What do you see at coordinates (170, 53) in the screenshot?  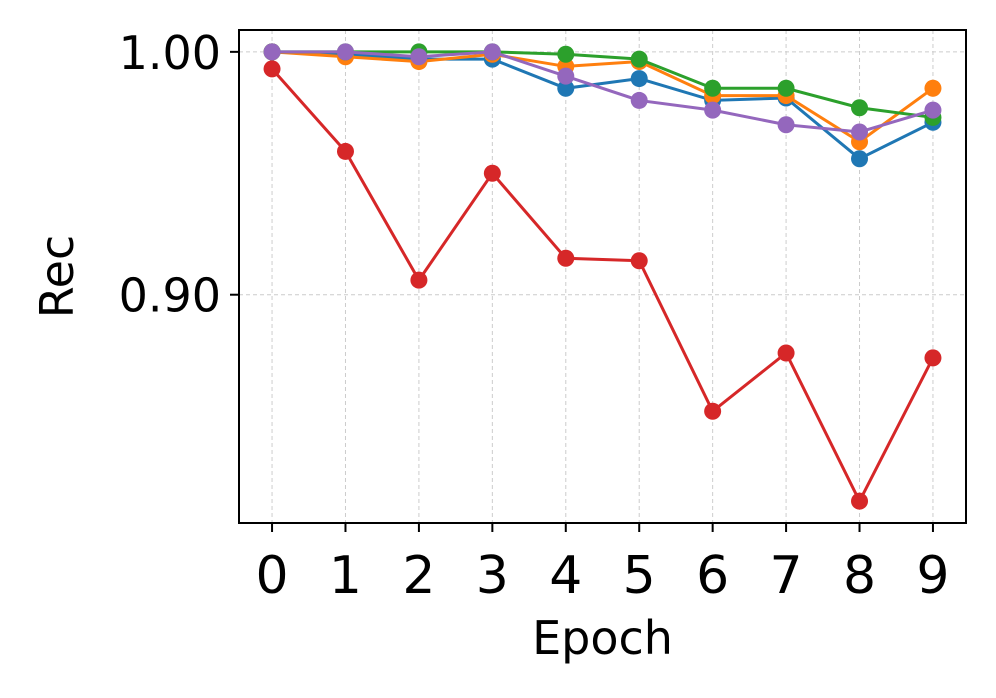 I see `y-tick-label: 1.00` at bounding box center [170, 53].